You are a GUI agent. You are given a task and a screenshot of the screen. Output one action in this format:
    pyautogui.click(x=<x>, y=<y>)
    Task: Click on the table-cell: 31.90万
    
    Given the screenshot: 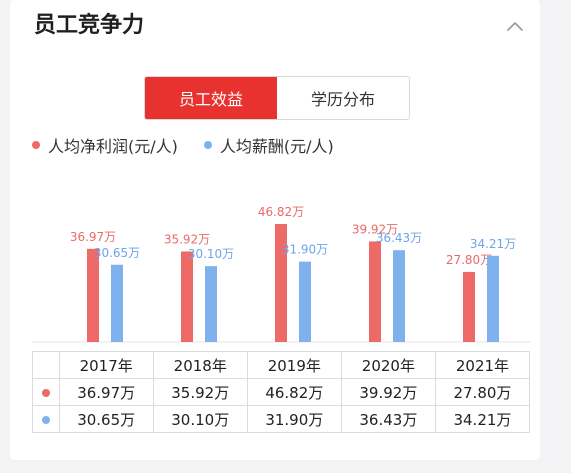 What is the action you would take?
    pyautogui.click(x=294, y=419)
    